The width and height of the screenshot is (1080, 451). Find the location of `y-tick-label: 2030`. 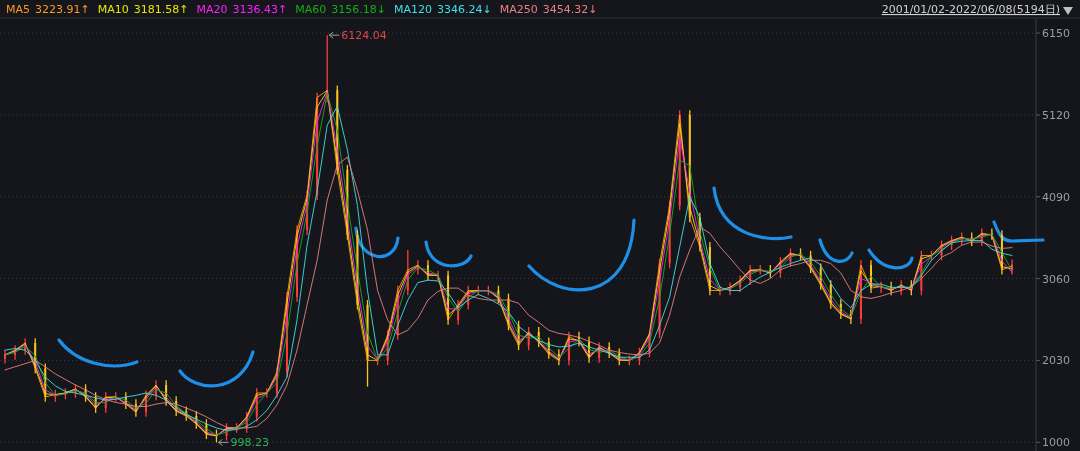

y-tick-label: 2030 is located at coordinates (1056, 361).